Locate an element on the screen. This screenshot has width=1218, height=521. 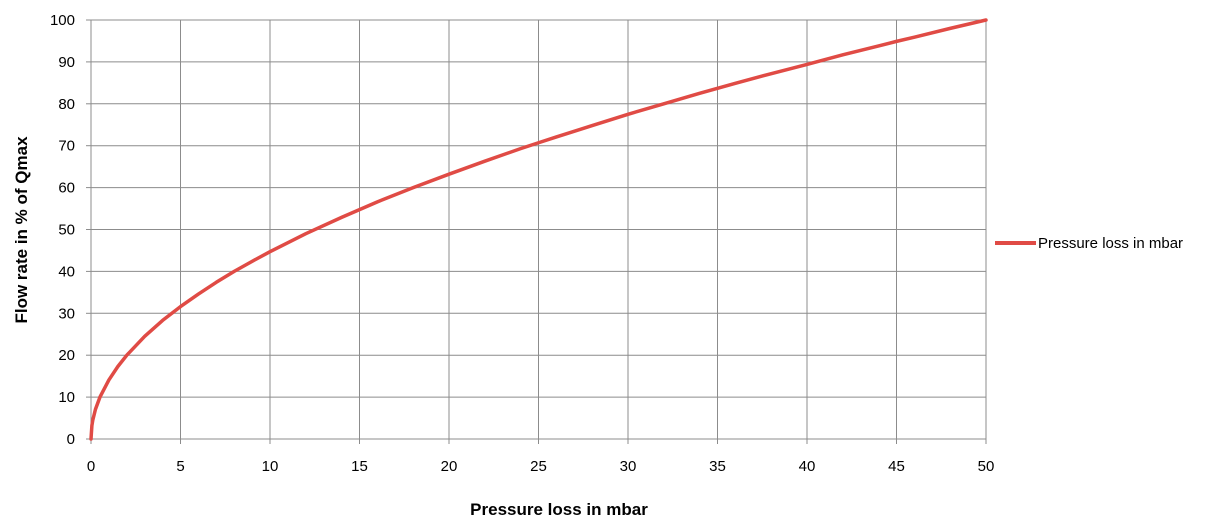
y-tick-label: 10 is located at coordinates (66, 397).